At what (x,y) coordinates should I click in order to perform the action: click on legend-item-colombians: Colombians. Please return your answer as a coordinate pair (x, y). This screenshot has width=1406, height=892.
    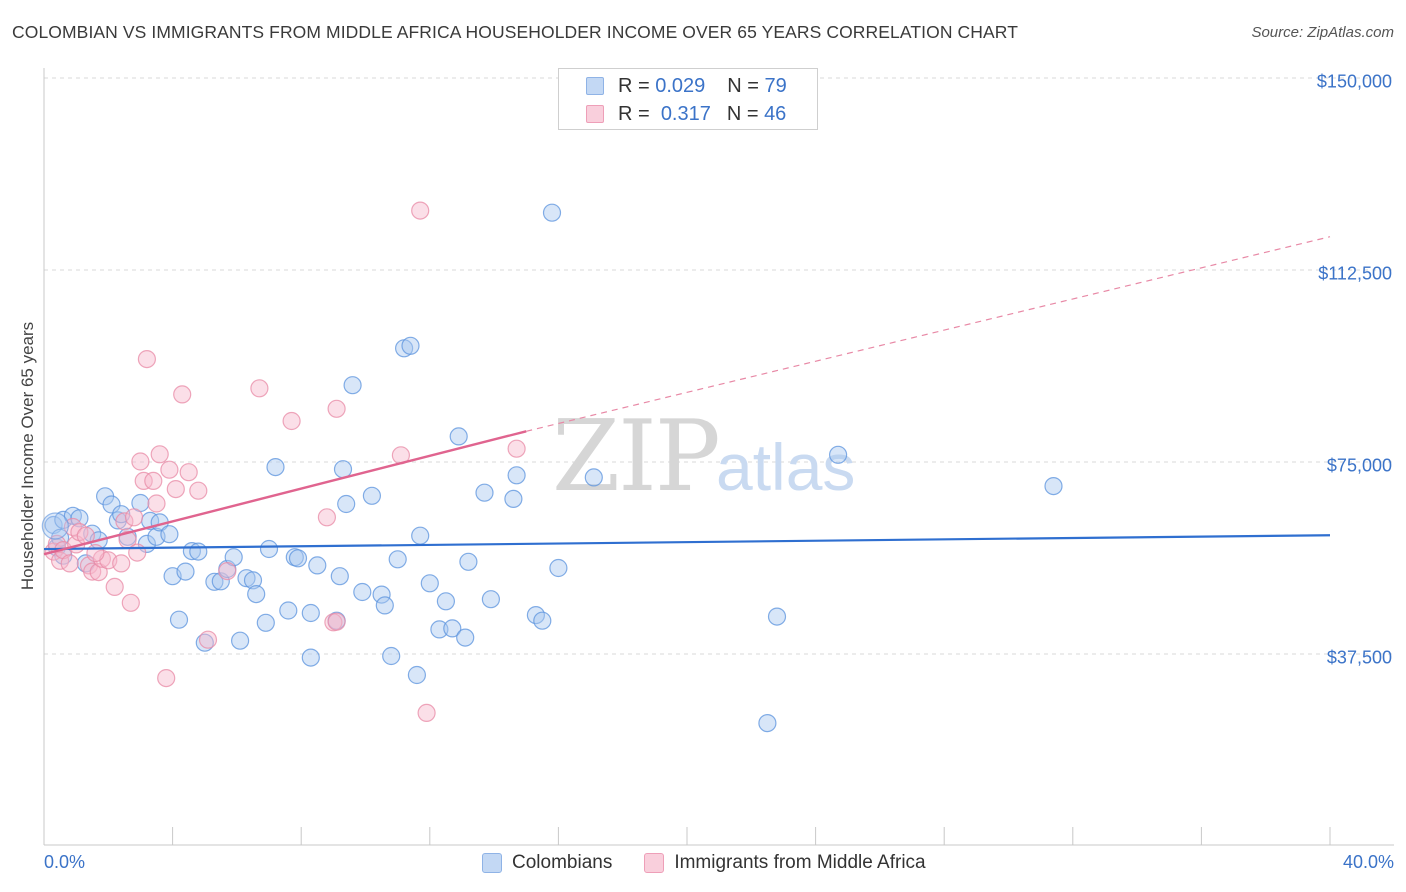
    Looking at the image, I should click on (547, 863).